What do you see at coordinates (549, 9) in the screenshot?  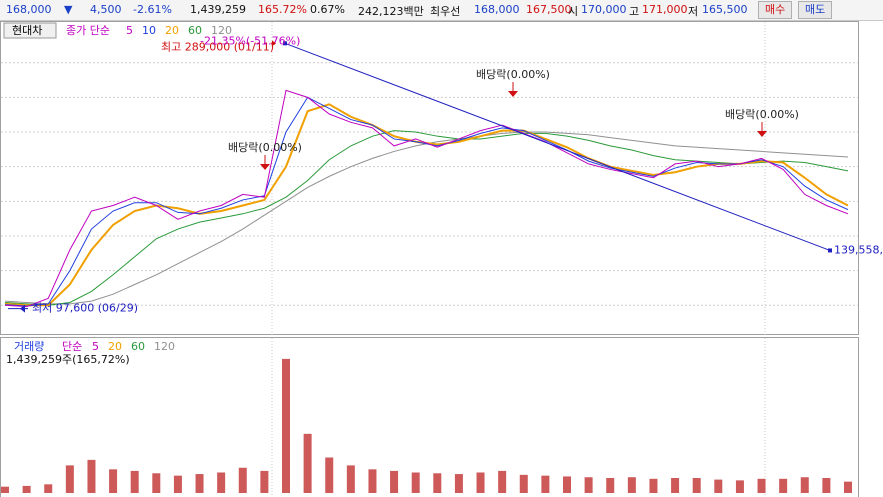 I see `bid: 167,500` at bounding box center [549, 9].